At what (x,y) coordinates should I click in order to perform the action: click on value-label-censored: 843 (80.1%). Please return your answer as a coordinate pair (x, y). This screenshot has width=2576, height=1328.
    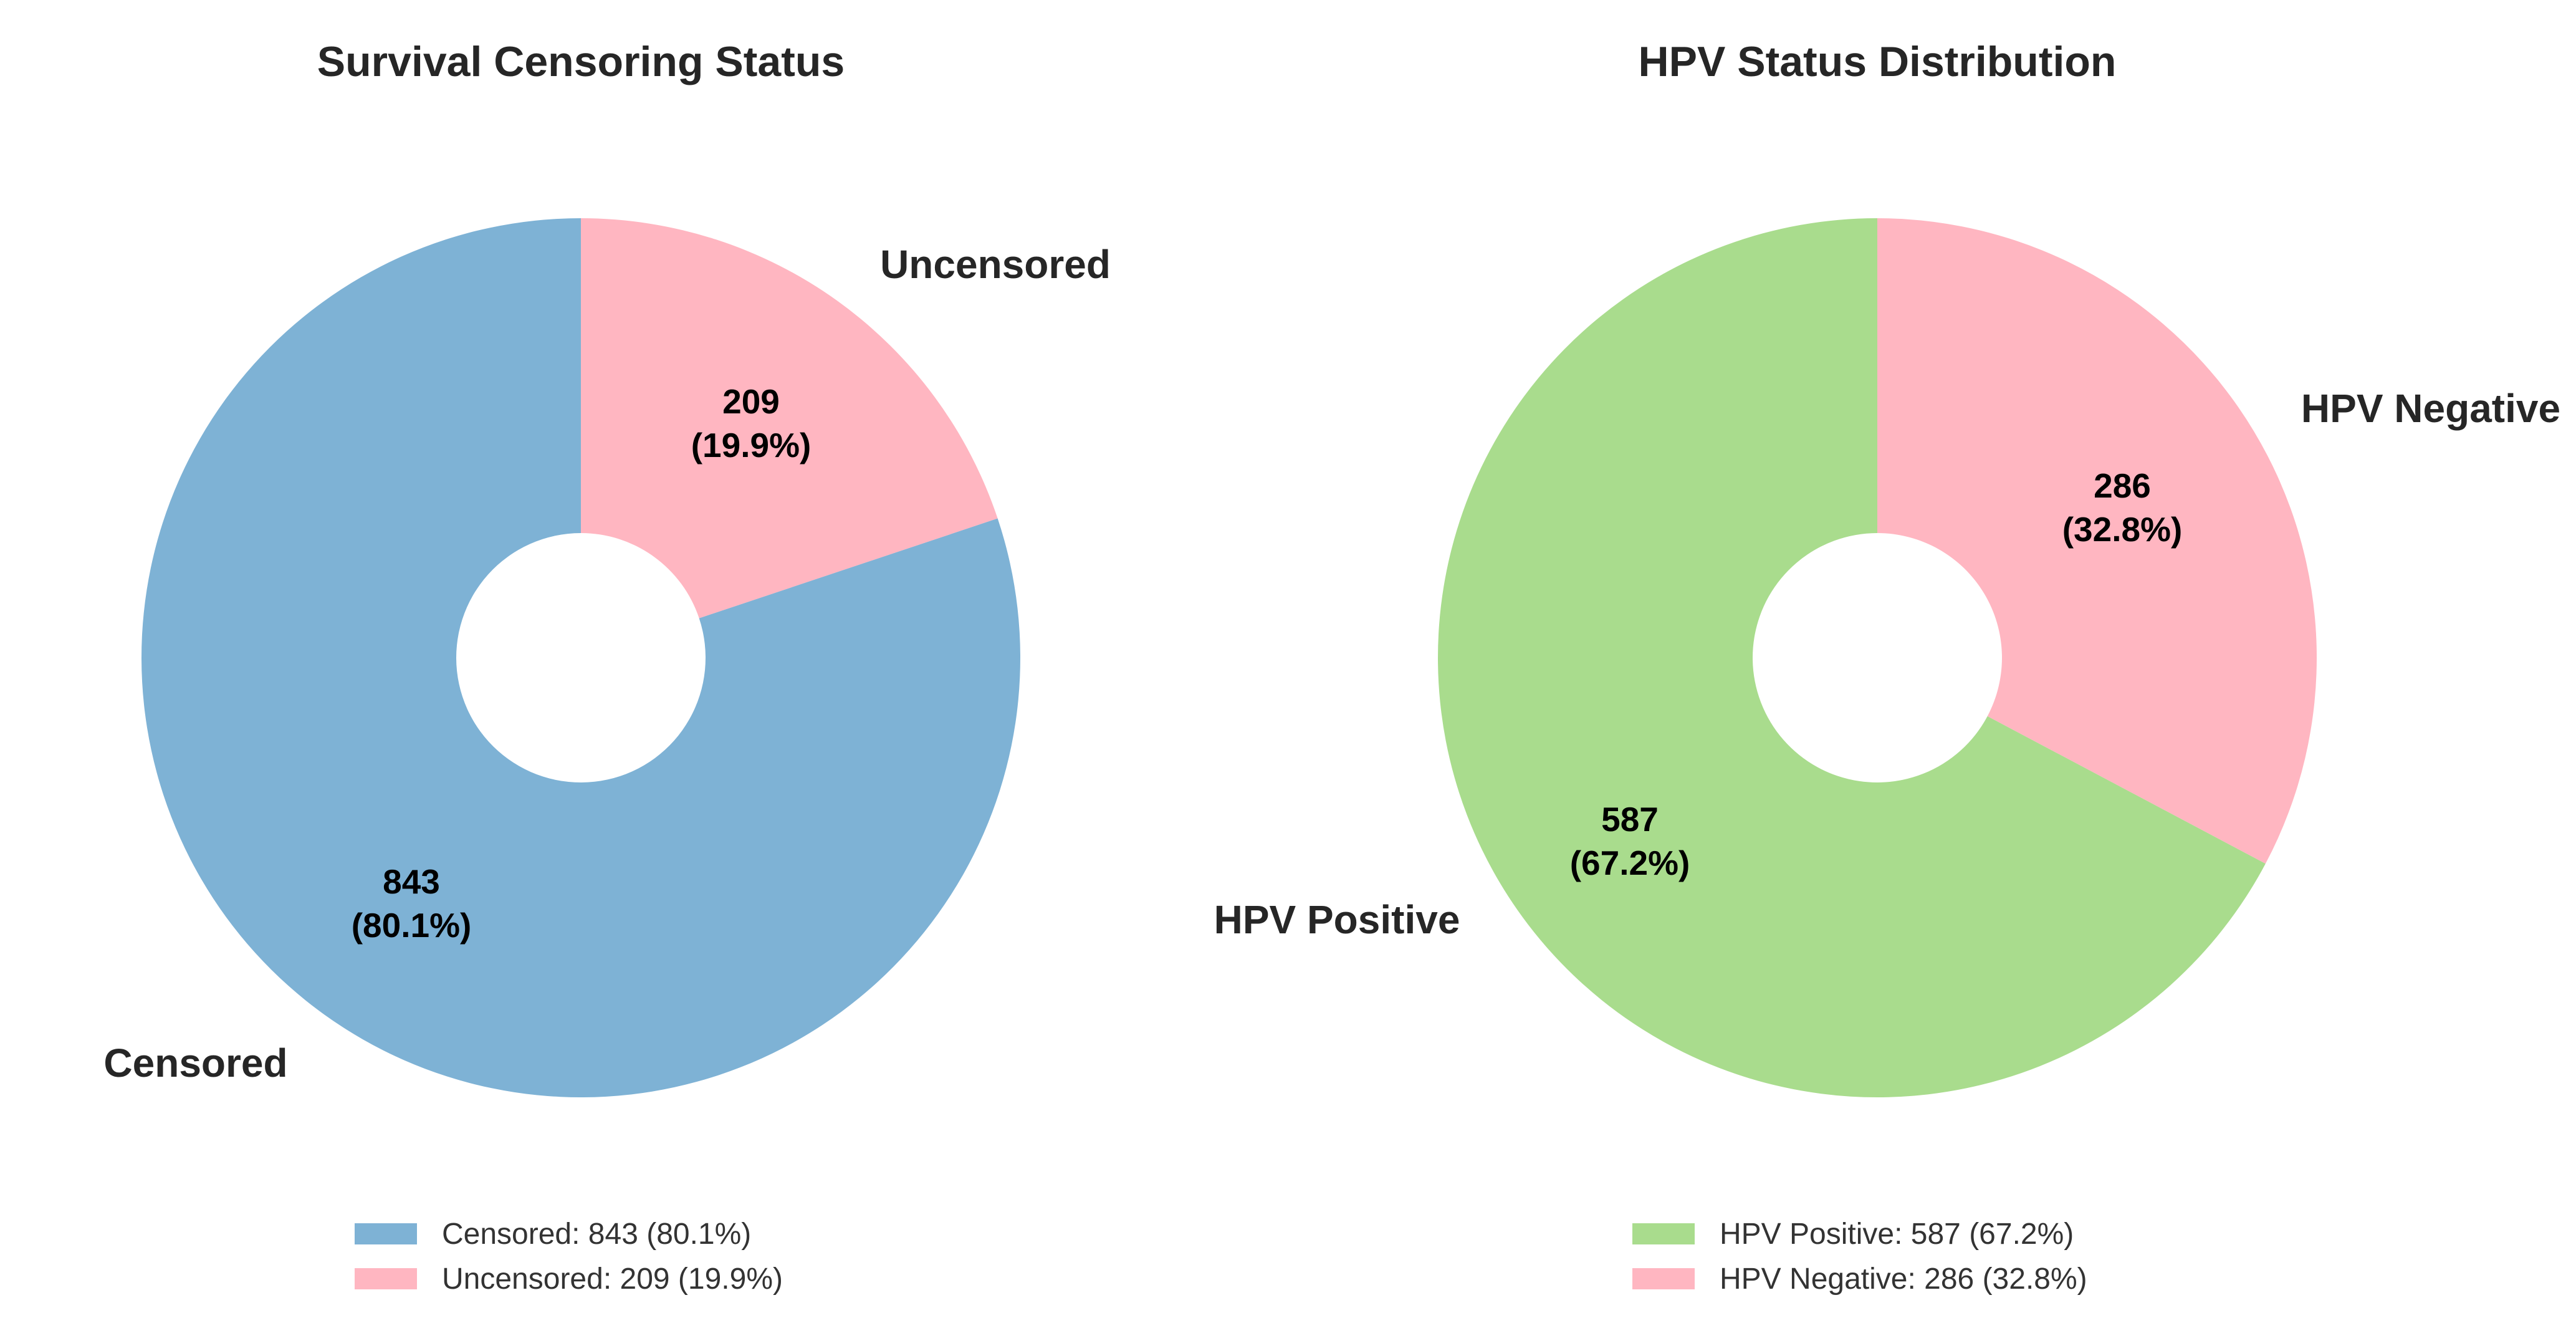
    Looking at the image, I should click on (412, 904).